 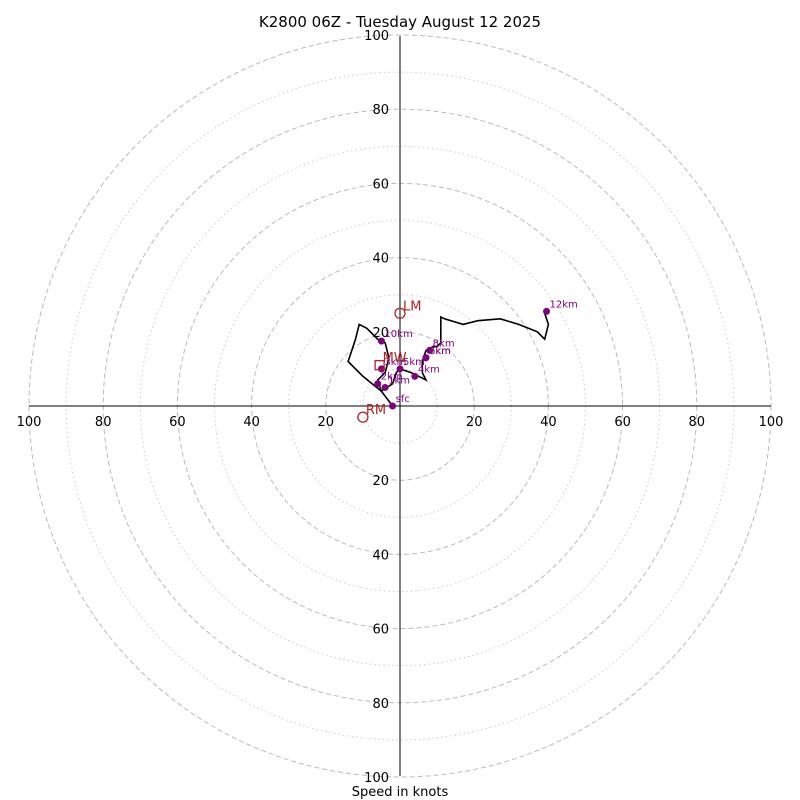 I want to click on marker-label: LM, so click(x=412, y=306).